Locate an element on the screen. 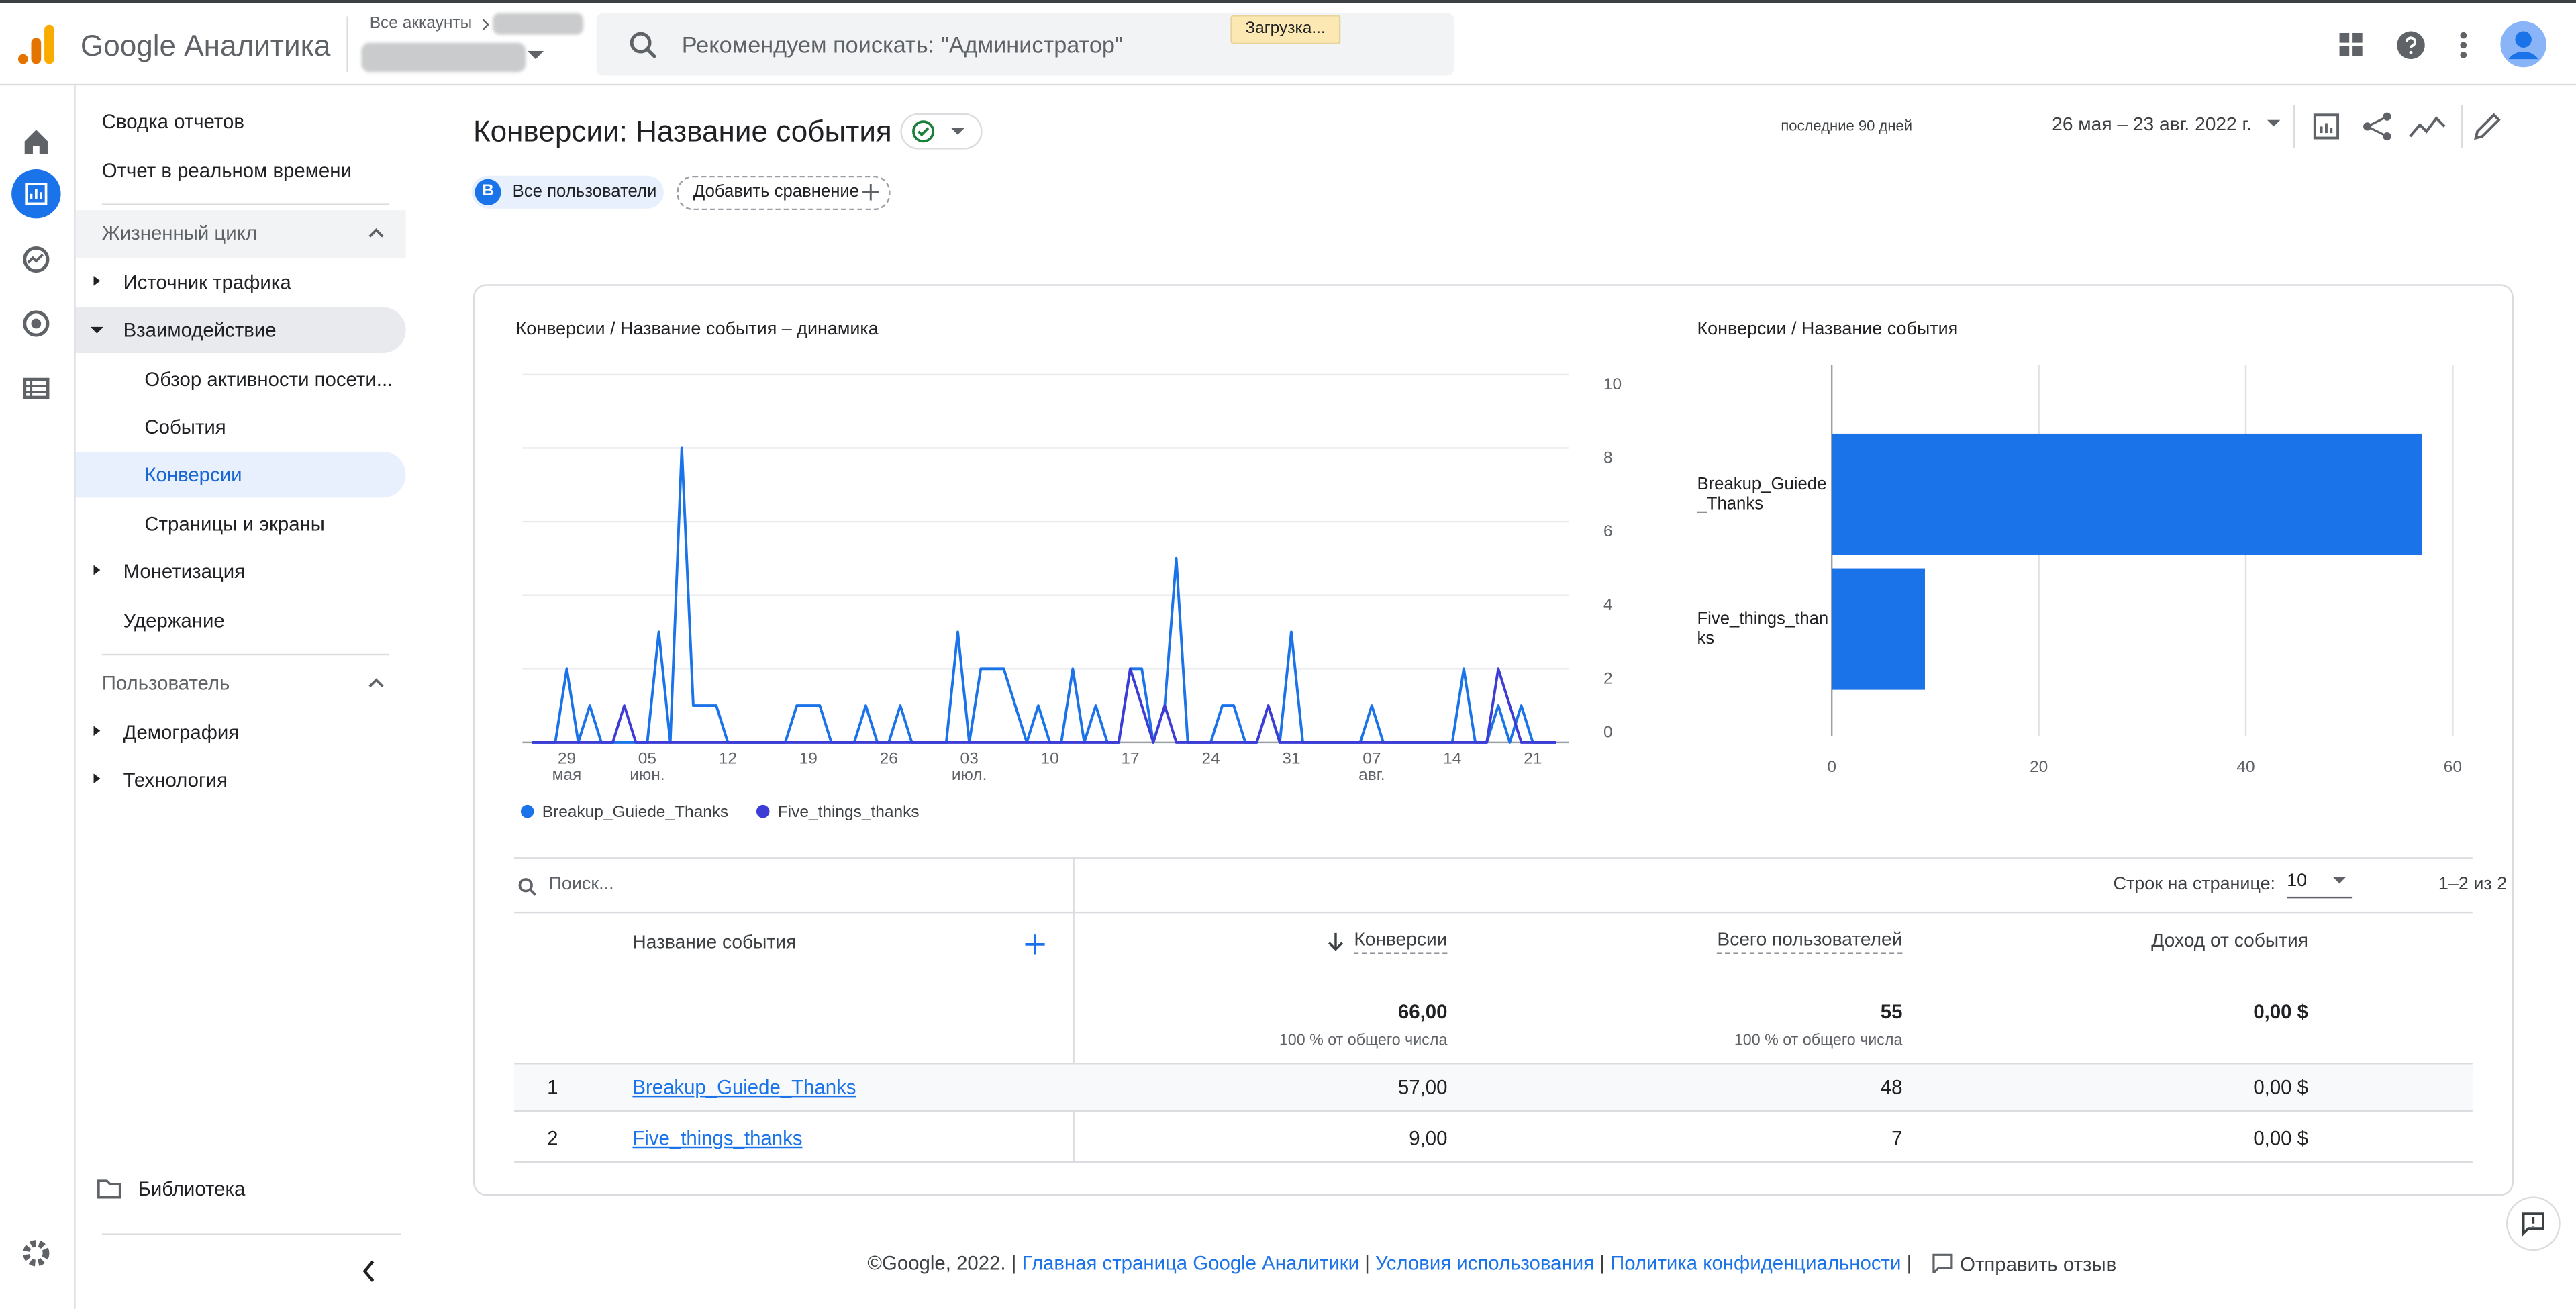  nav-item: Библиотека is located at coordinates (192, 1189).